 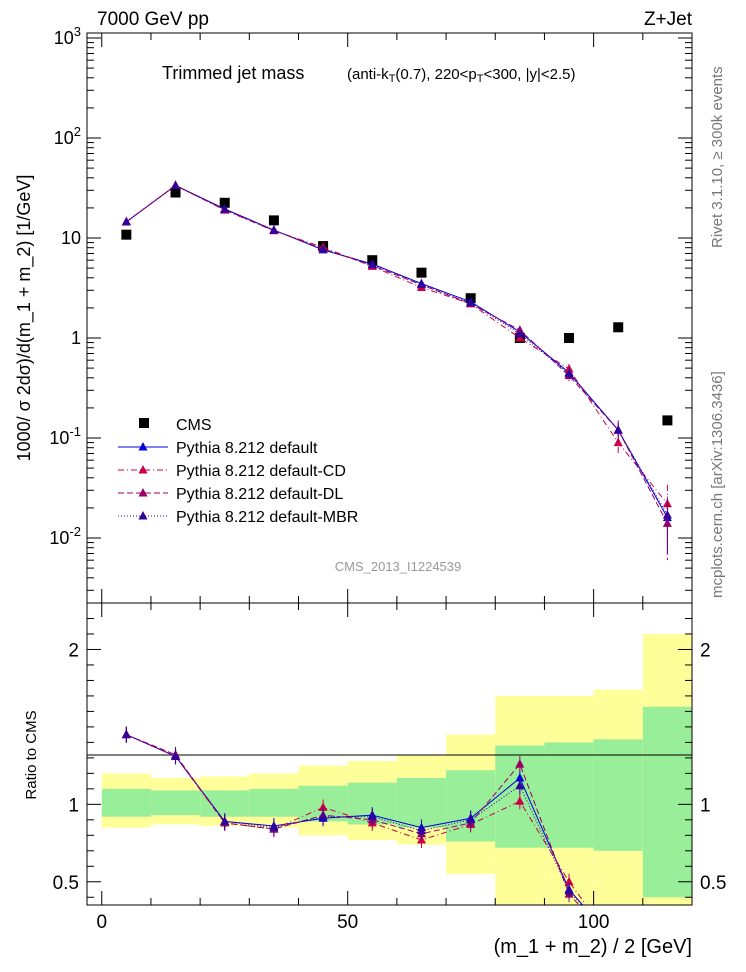 What do you see at coordinates (73, 650) in the screenshot?
I see `ratio-y-tick-label: 2` at bounding box center [73, 650].